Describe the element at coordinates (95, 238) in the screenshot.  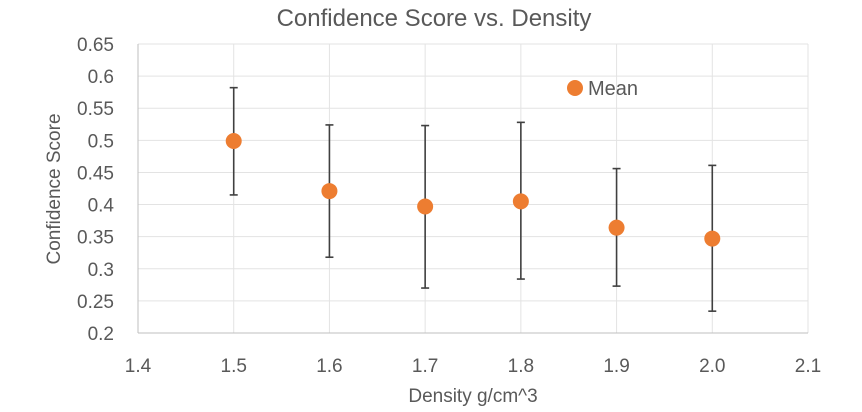
I see `y-tick-label: 0.35` at that location.